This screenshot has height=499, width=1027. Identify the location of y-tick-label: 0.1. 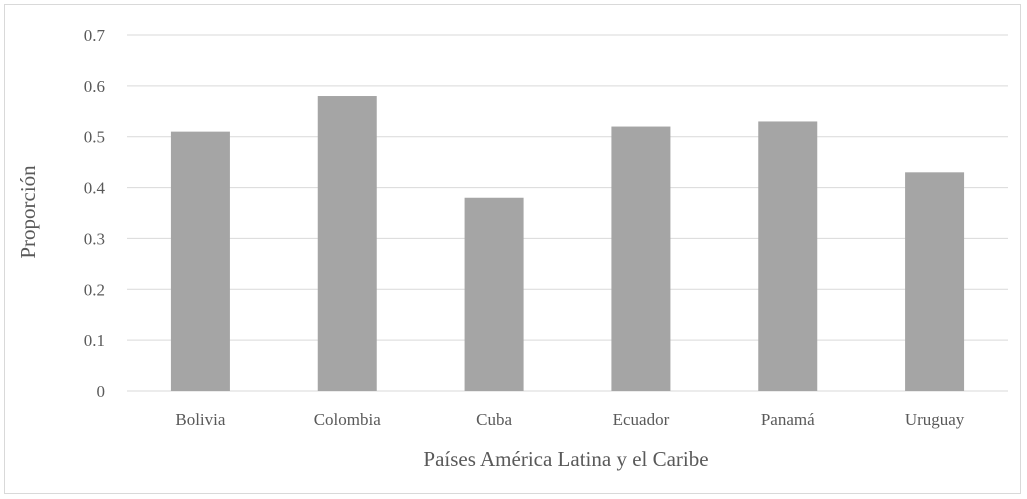
(94, 340).